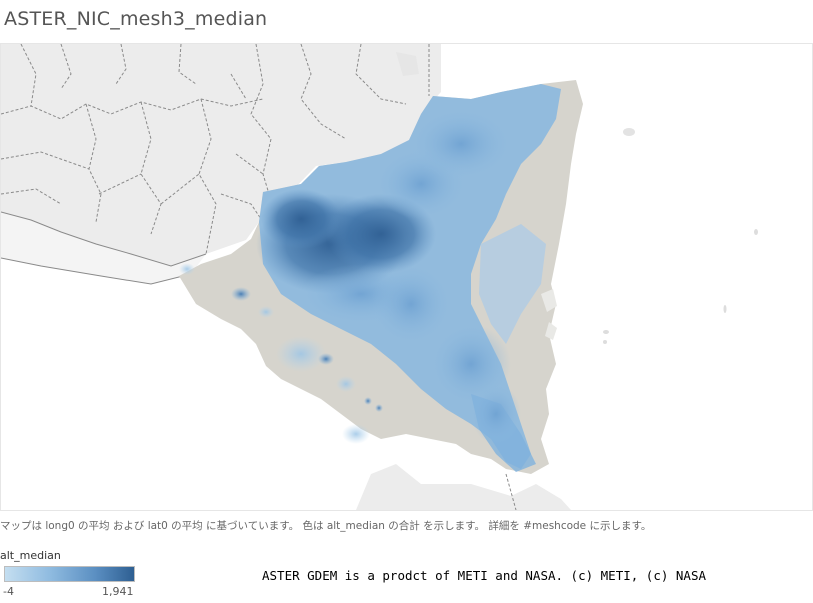 This screenshot has height=603, width=813. What do you see at coordinates (512, 284) in the screenshot?
I see `highland-east-fringe` at bounding box center [512, 284].